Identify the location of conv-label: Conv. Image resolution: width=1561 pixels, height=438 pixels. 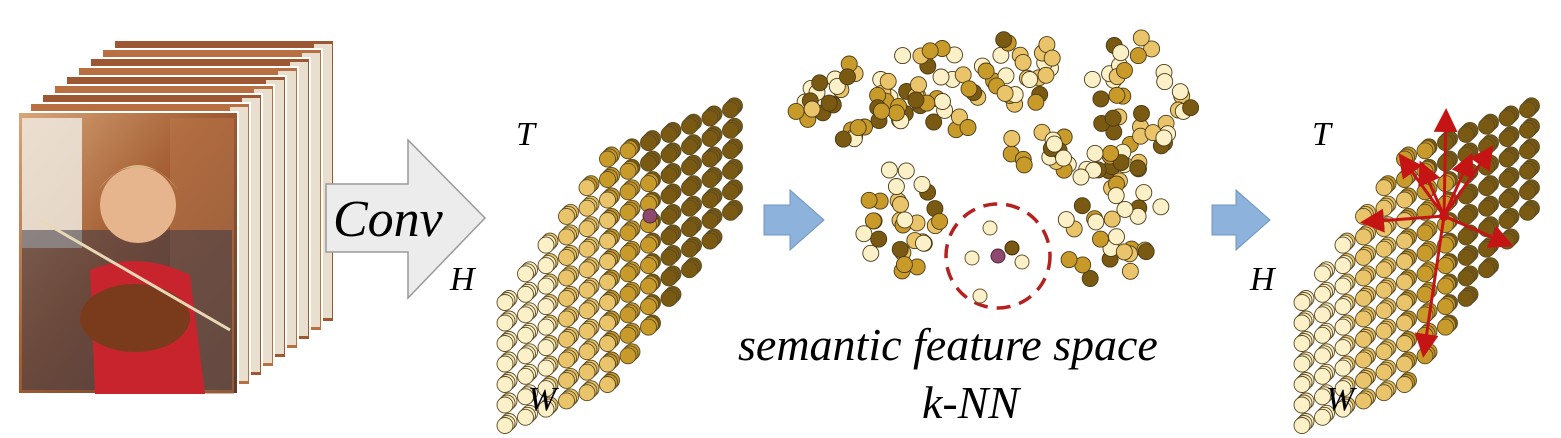
(388, 219).